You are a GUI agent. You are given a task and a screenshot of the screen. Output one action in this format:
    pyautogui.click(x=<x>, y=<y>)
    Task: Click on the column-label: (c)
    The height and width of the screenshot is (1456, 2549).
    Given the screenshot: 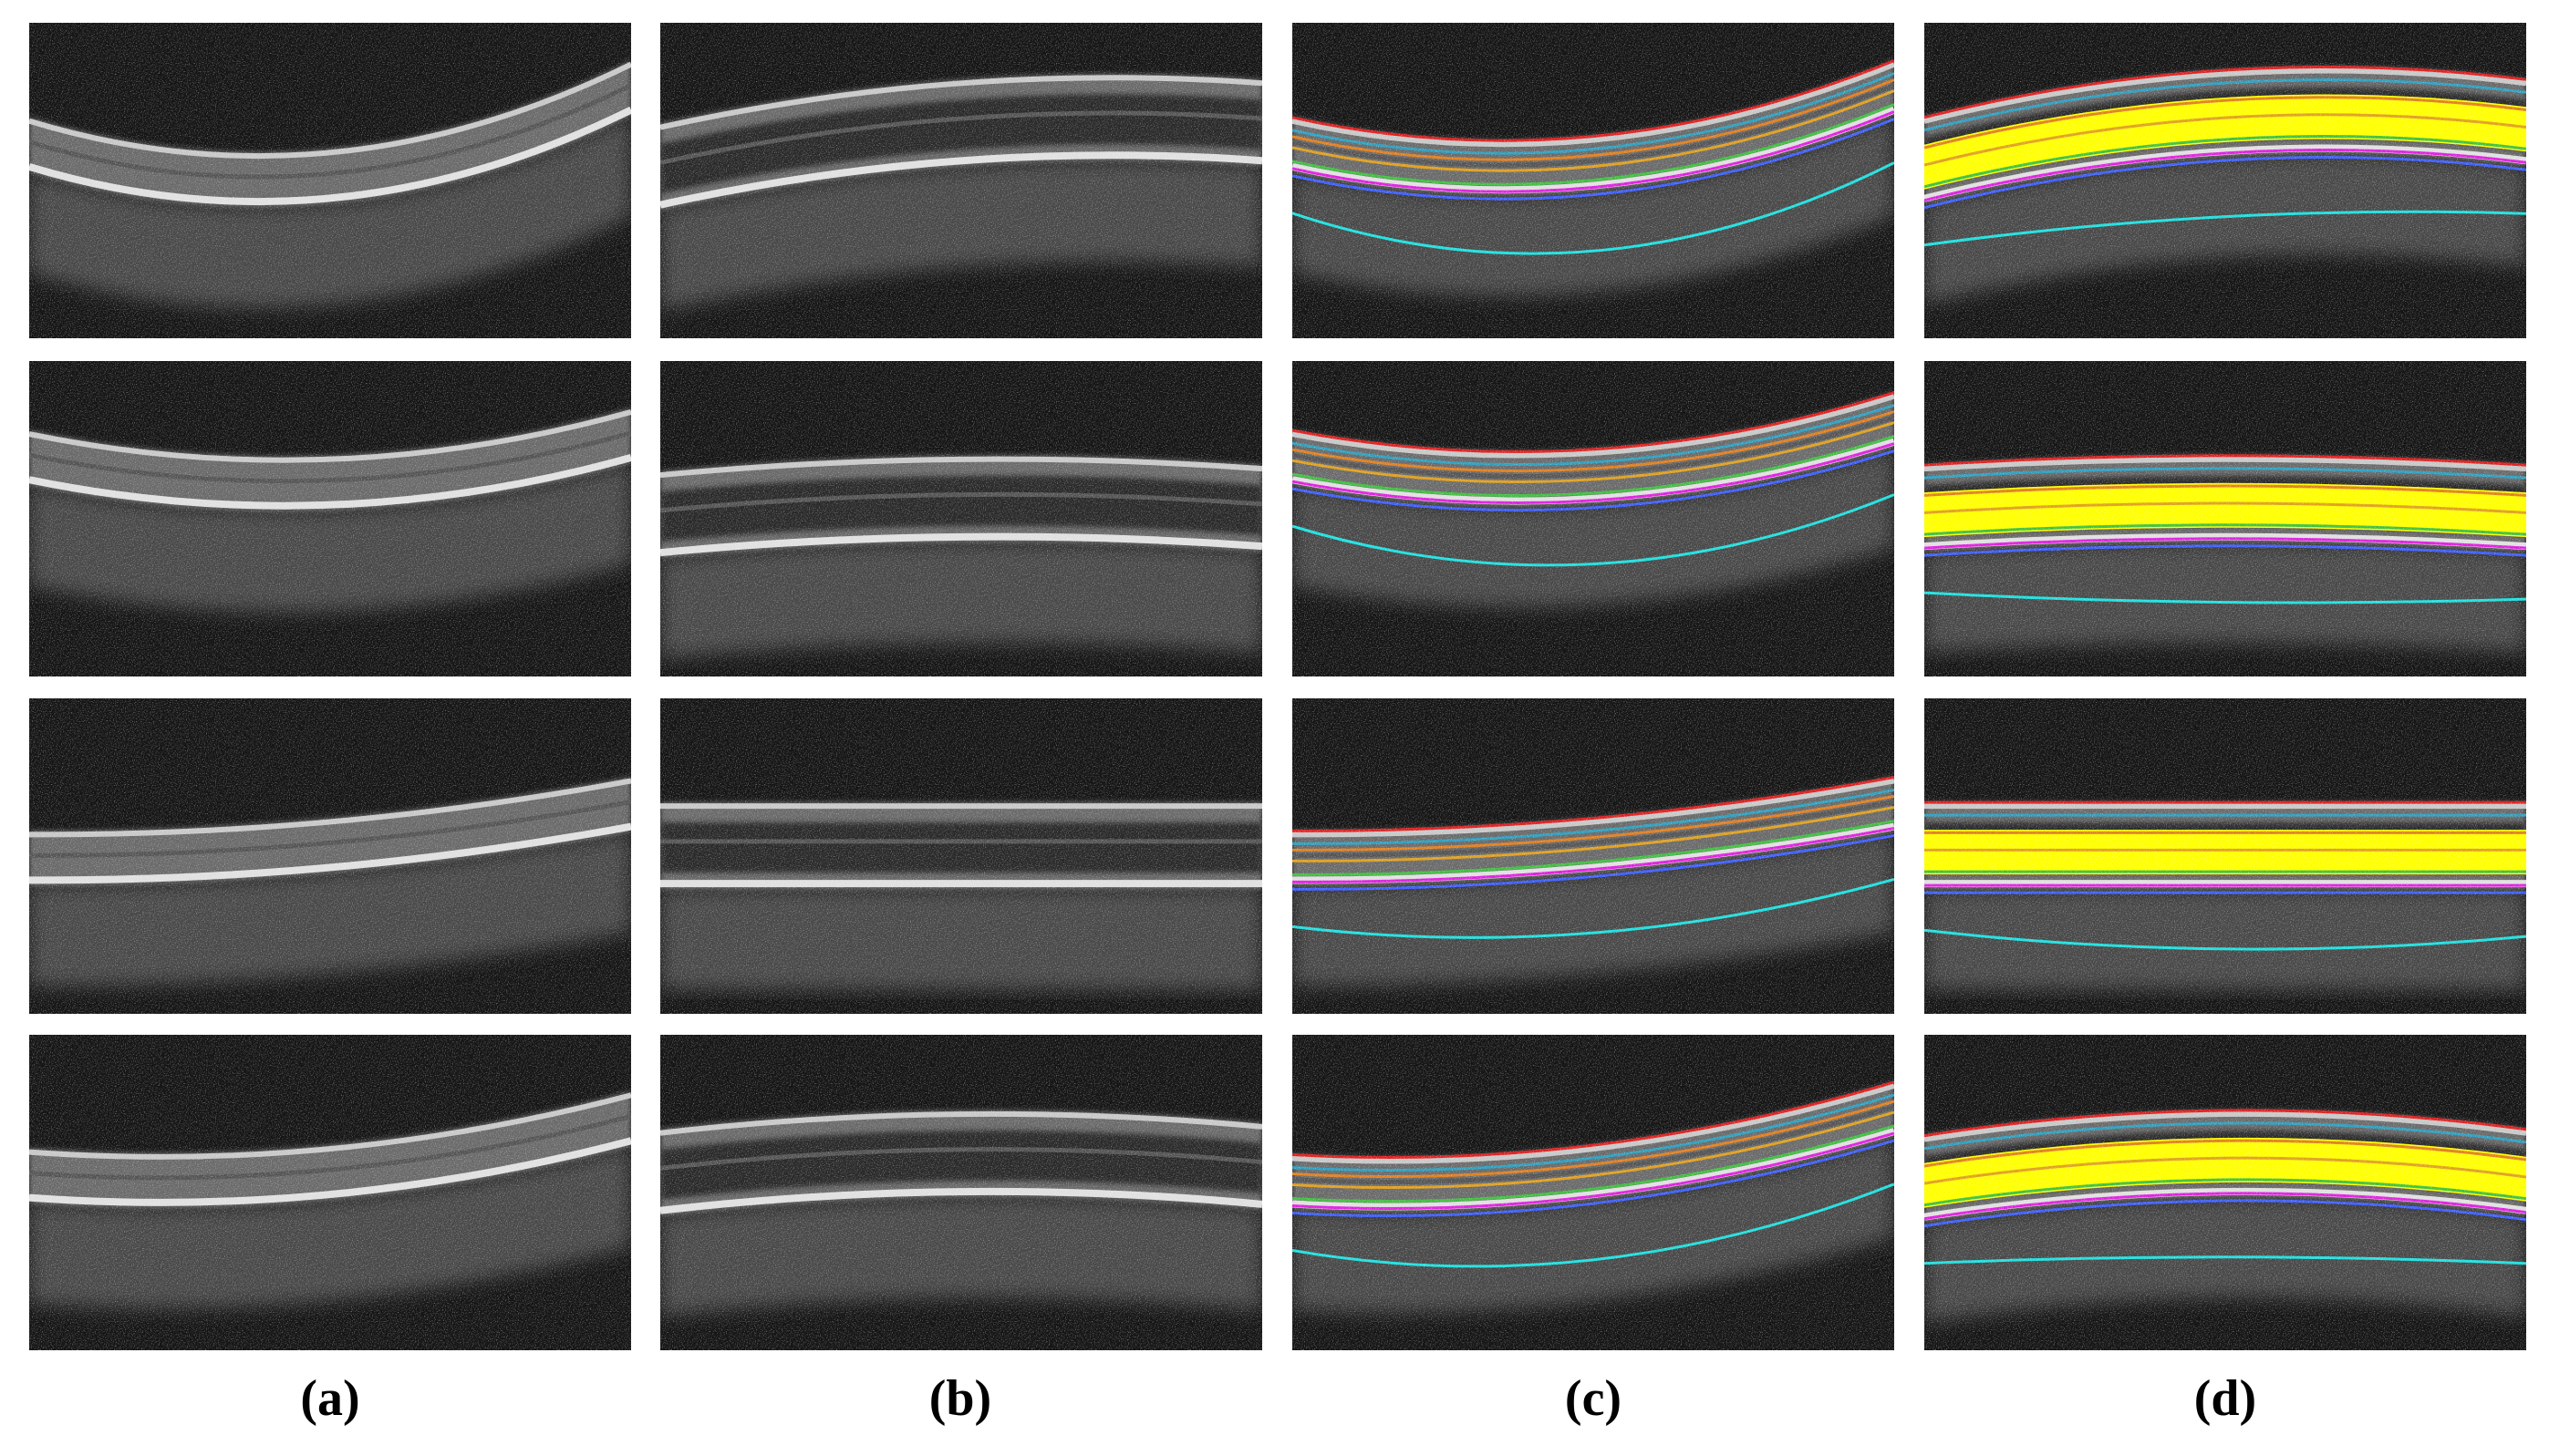 What is the action you would take?
    pyautogui.click(x=1593, y=1398)
    